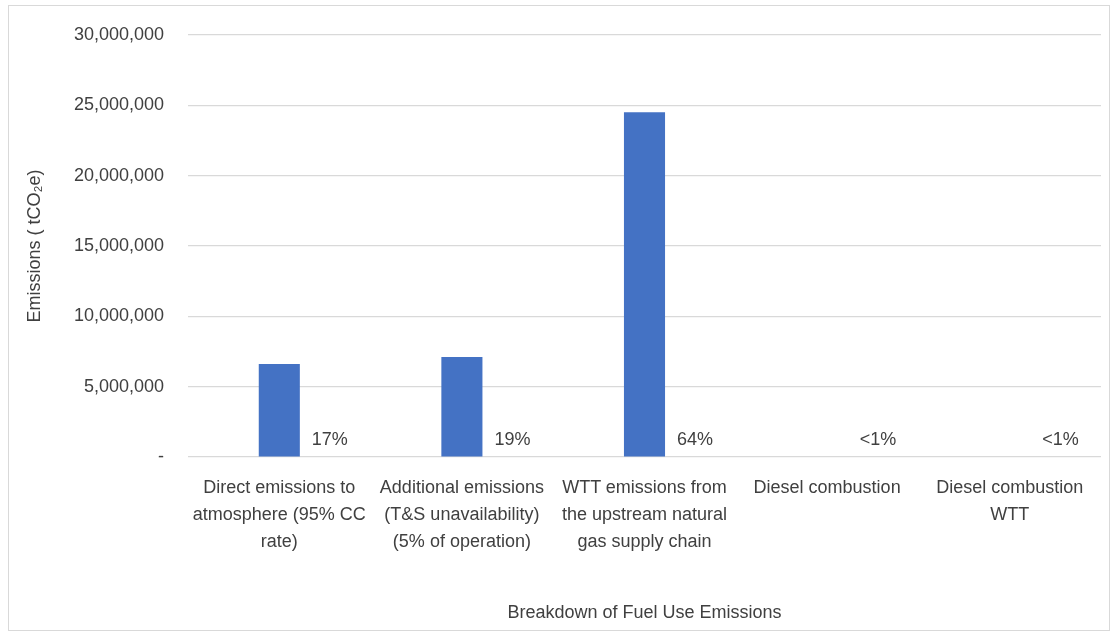  Describe the element at coordinates (118, 244) in the screenshot. I see `y-tick-label: 15,000,000` at that location.